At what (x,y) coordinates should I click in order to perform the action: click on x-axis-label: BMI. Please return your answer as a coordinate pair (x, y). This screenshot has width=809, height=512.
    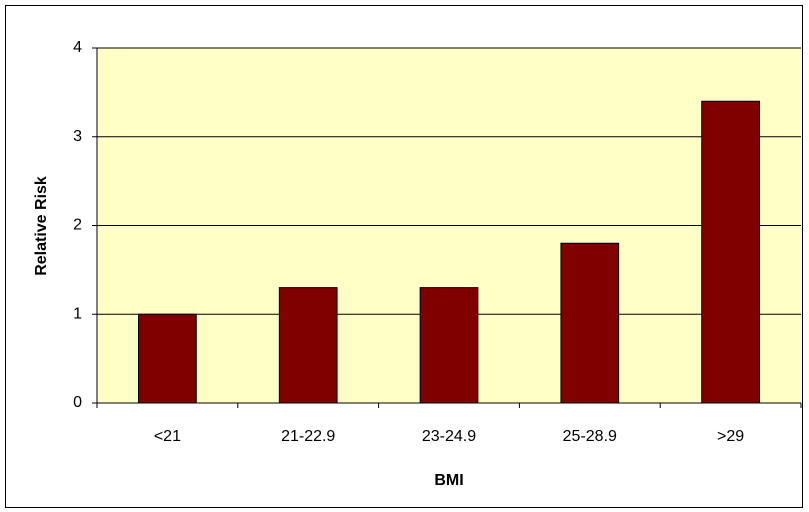
    Looking at the image, I should click on (448, 480).